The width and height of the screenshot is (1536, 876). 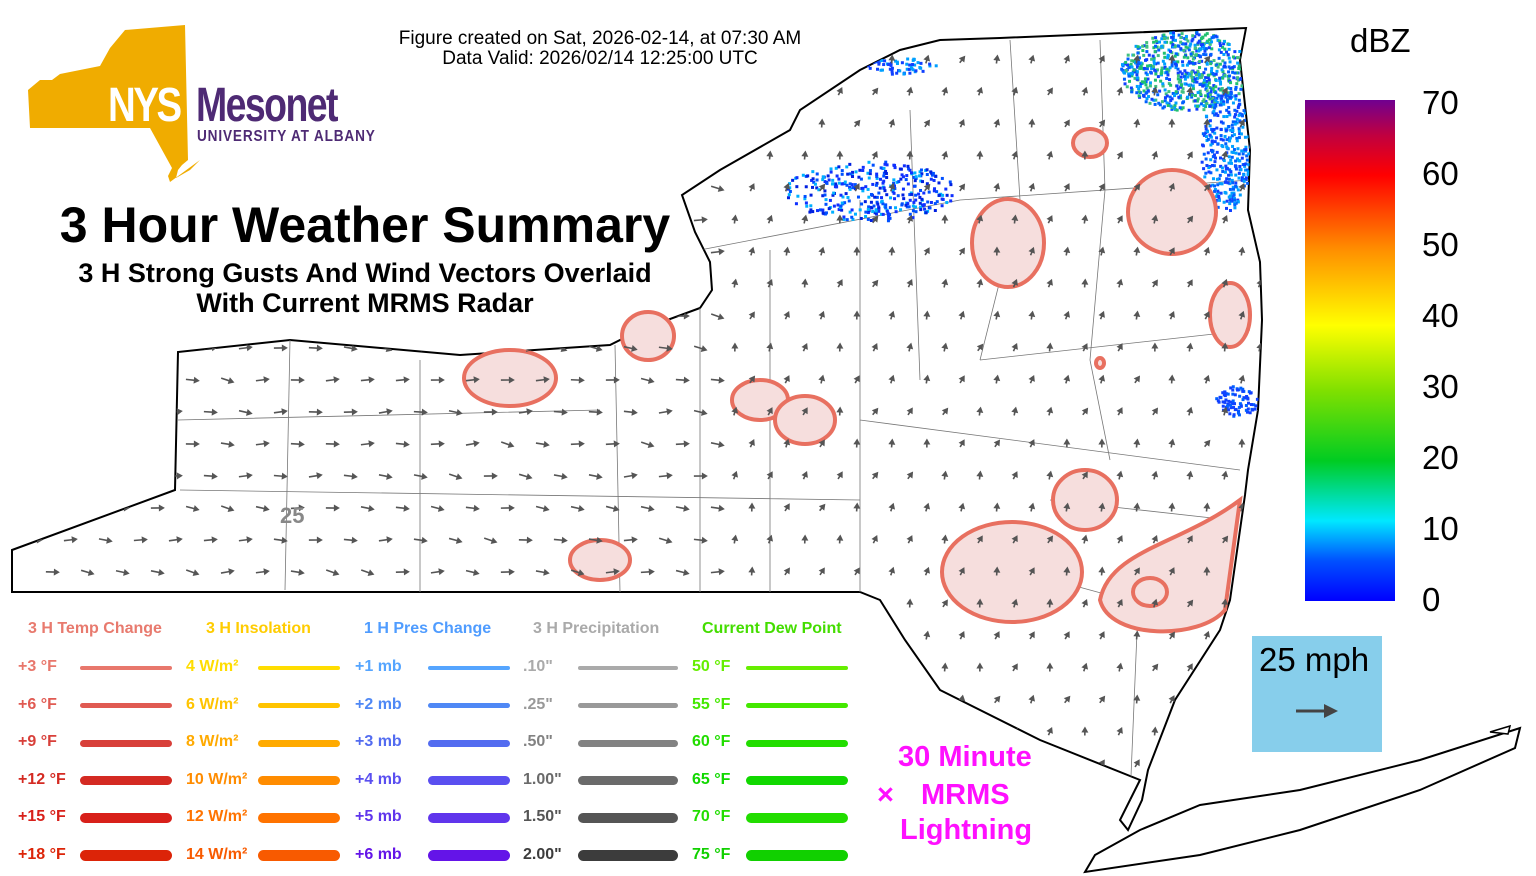 What do you see at coordinates (37, 704) in the screenshot?
I see `legend-item-label: +6 °F` at bounding box center [37, 704].